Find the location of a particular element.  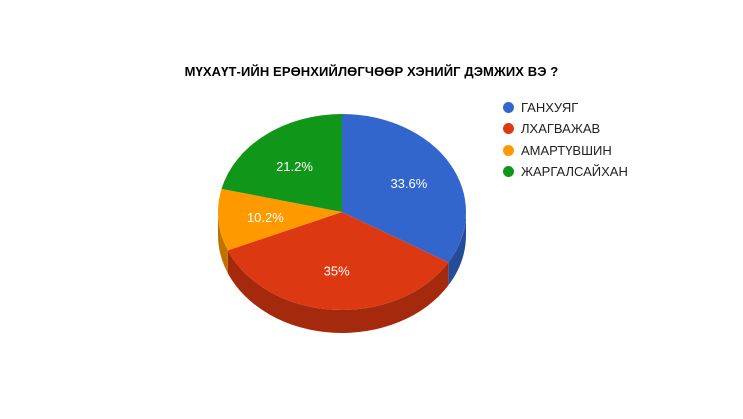

legend-label: ЛХАГВАЖАВ is located at coordinates (561, 129).